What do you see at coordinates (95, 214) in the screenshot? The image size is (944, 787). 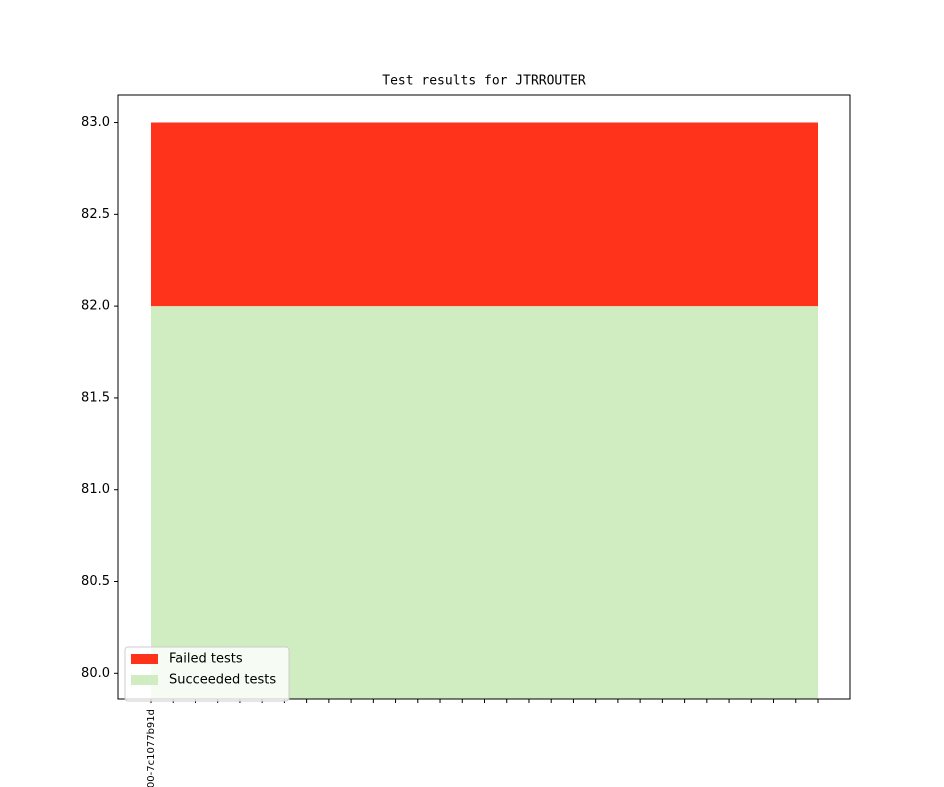 I see `y-tick-label: 82.5` at bounding box center [95, 214].